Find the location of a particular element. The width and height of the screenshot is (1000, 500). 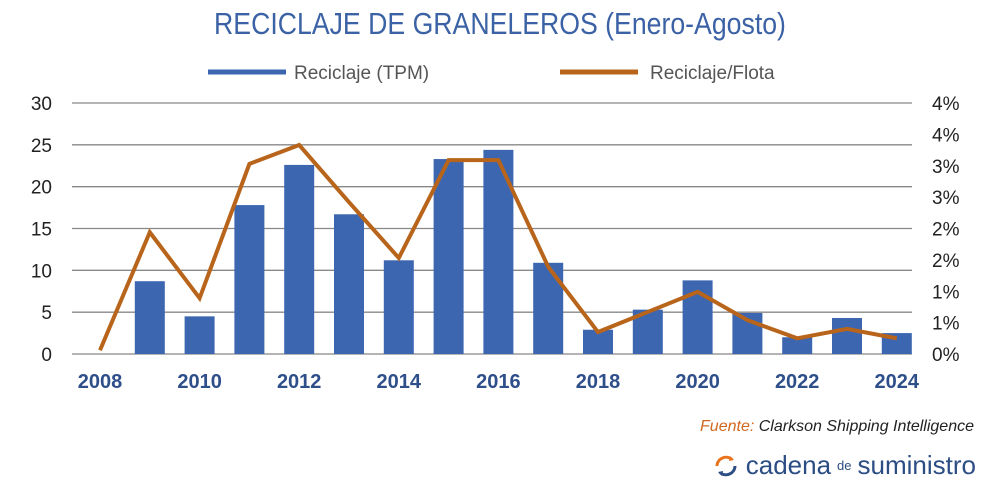

x-tick-label: 2020 is located at coordinates (697, 382).